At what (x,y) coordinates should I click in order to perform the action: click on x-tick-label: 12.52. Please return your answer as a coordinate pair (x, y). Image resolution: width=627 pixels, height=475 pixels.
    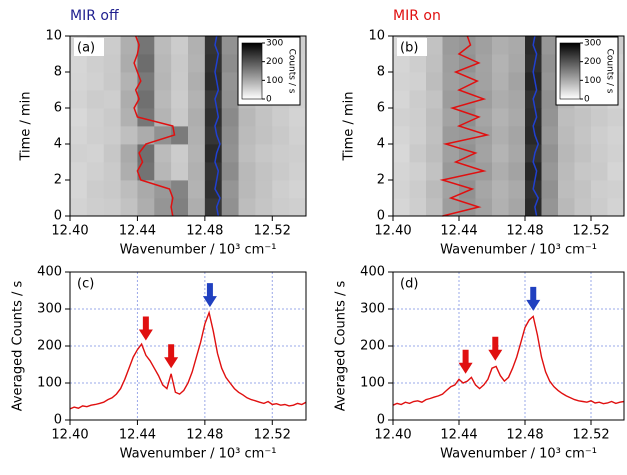
    Looking at the image, I should click on (590, 435).